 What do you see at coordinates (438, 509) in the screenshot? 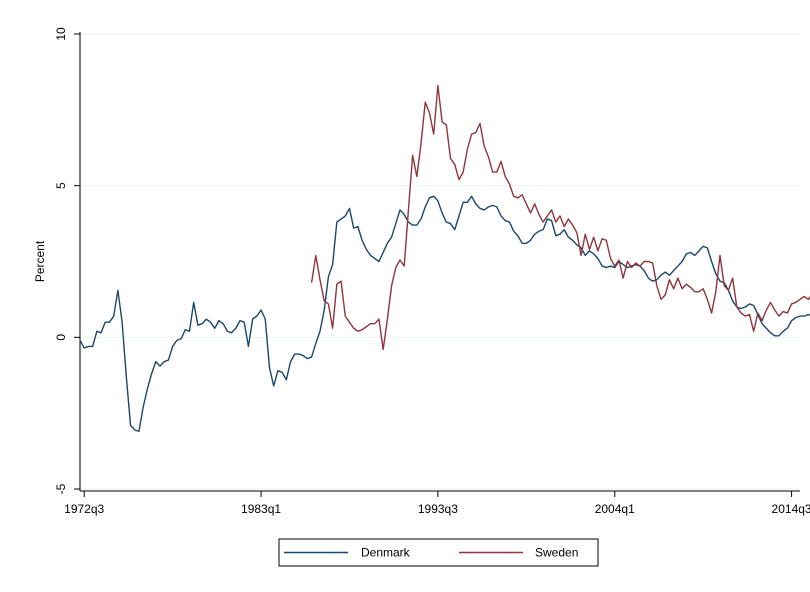
I see `x-tick-label: 1993q3` at bounding box center [438, 509].